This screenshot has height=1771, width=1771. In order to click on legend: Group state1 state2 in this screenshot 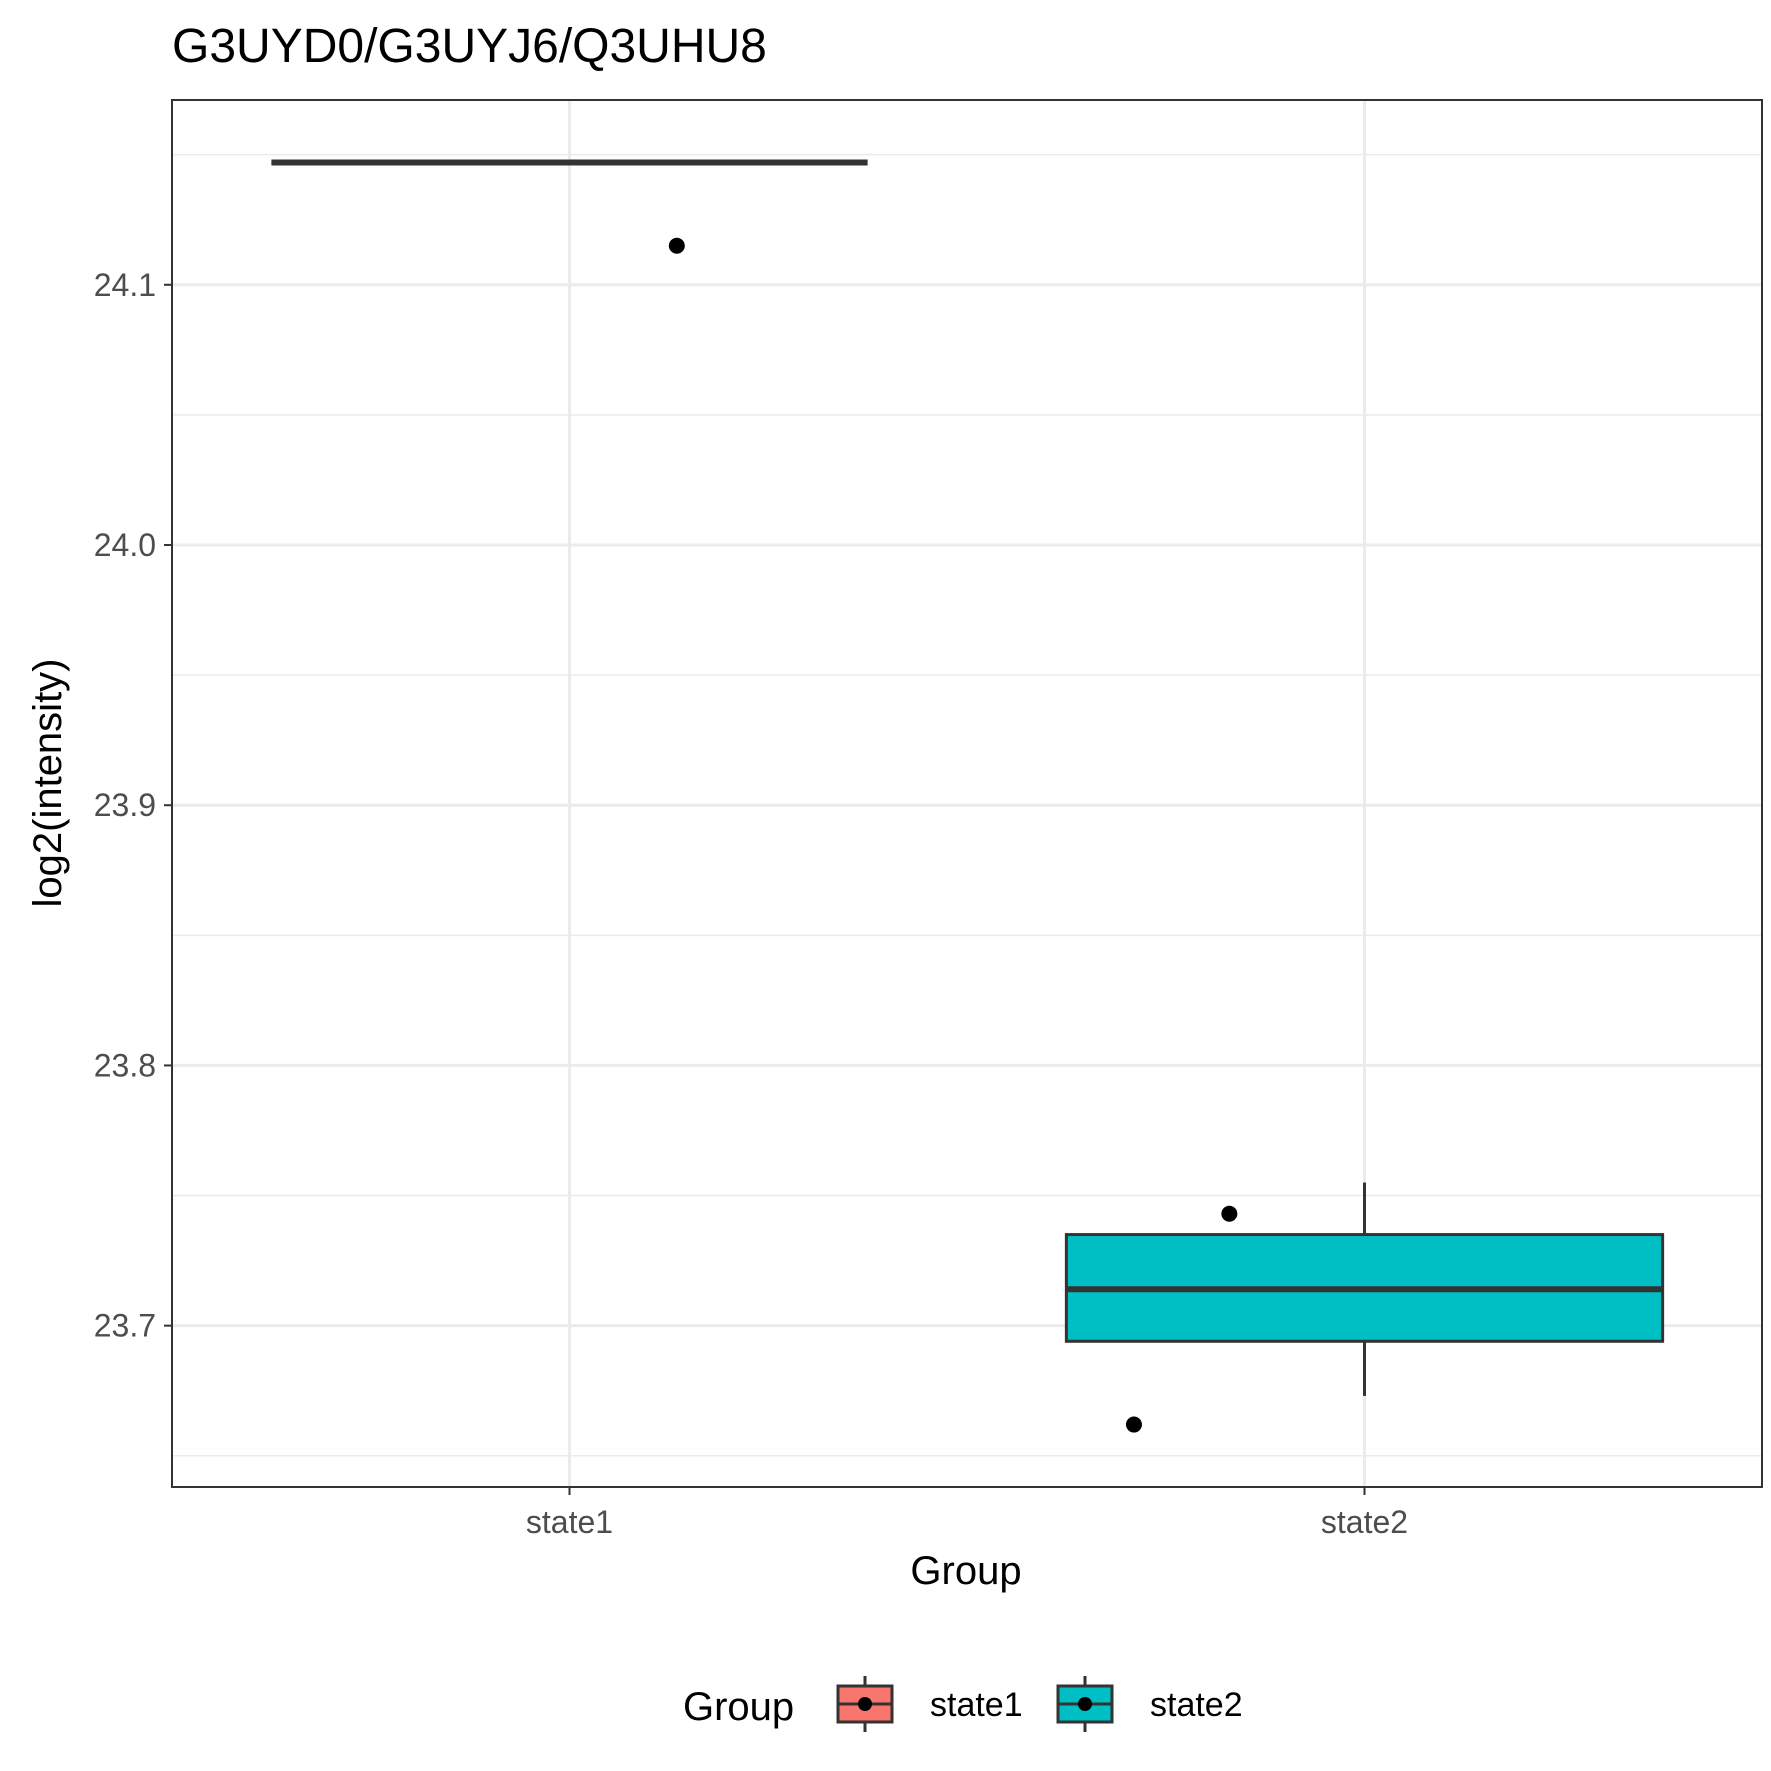, I will do `click(963, 1704)`.